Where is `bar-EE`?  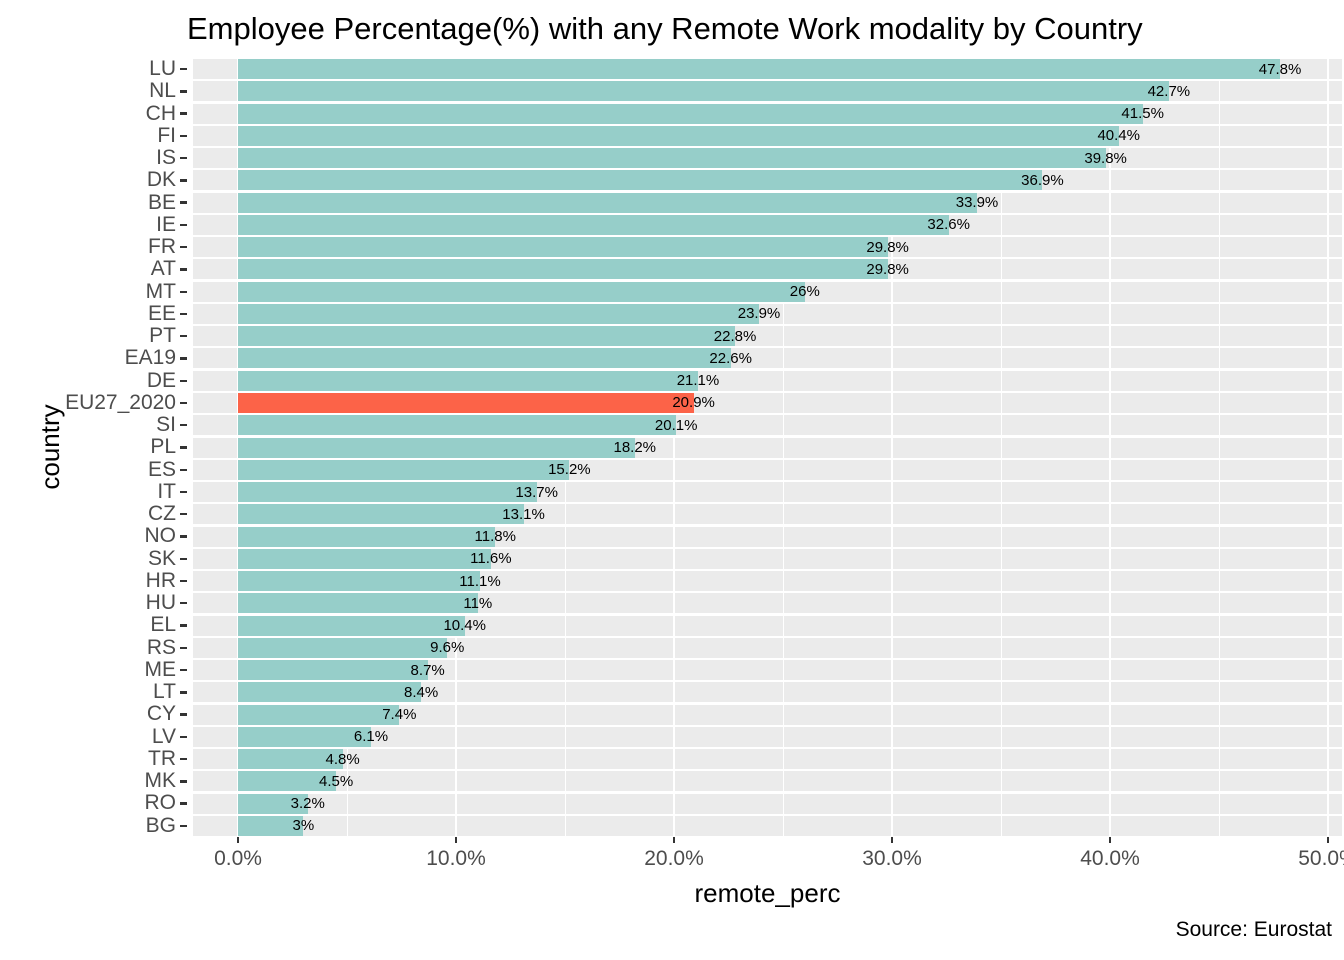
bar-EE is located at coordinates (499, 313).